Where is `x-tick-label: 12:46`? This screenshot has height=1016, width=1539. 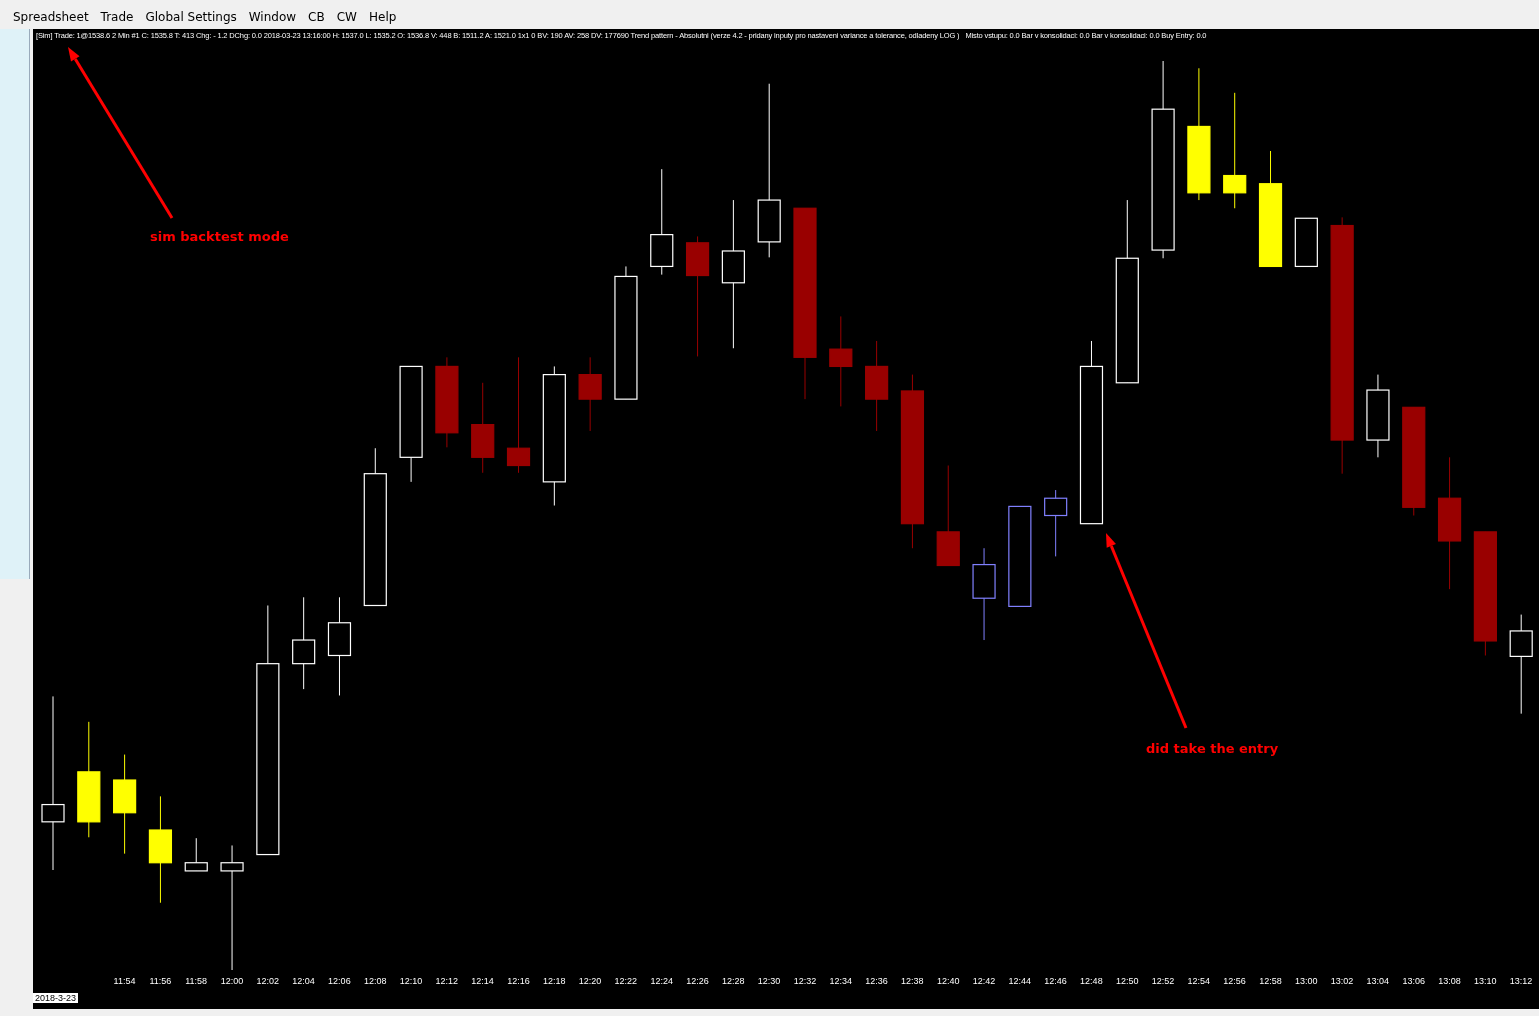 x-tick-label: 12:46 is located at coordinates (1055, 981).